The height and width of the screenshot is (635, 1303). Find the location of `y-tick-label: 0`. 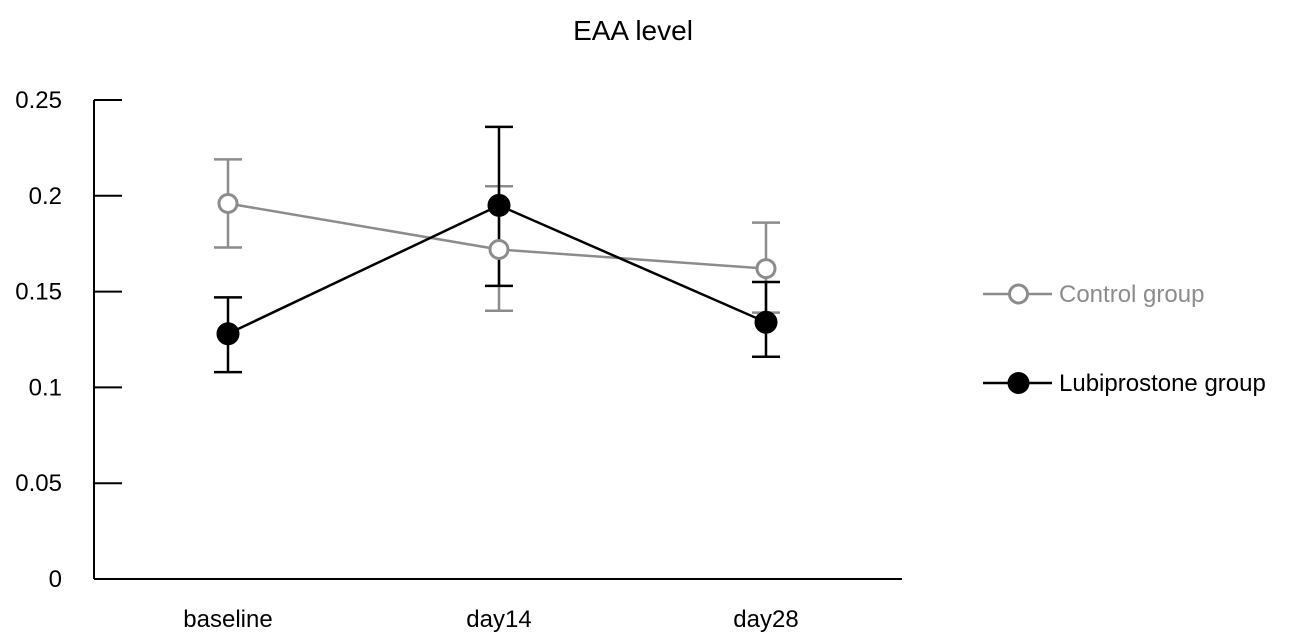

y-tick-label: 0 is located at coordinates (55, 579).